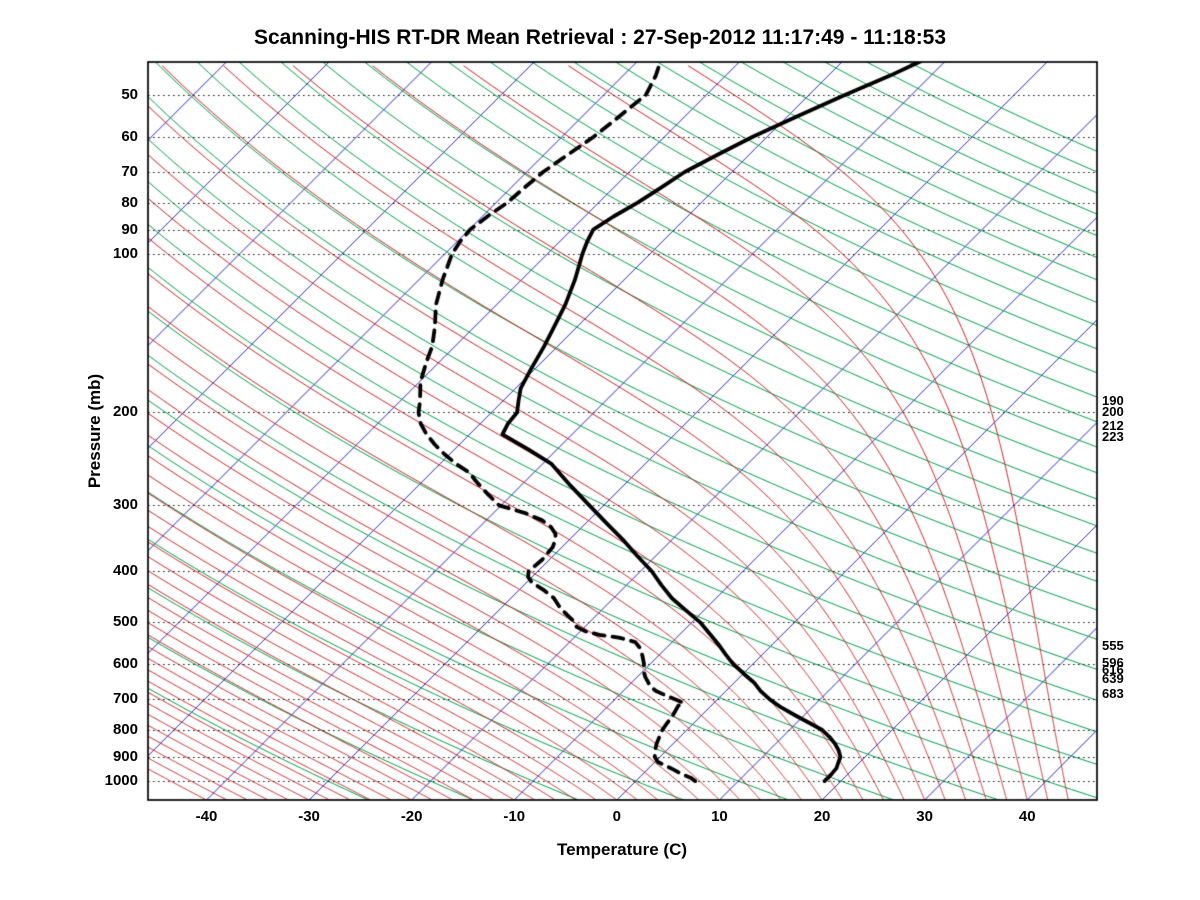  What do you see at coordinates (719, 816) in the screenshot?
I see `temperature-tick-10: 10` at bounding box center [719, 816].